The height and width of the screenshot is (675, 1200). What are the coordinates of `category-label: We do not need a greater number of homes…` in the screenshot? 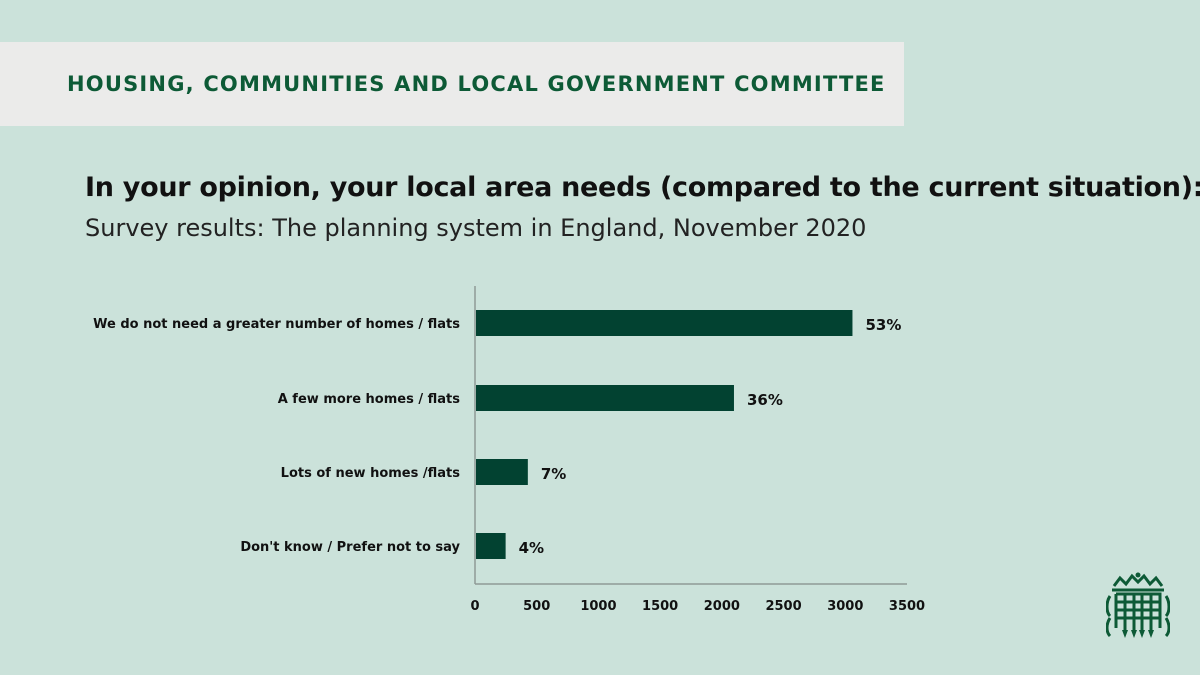 It's located at (276, 324).